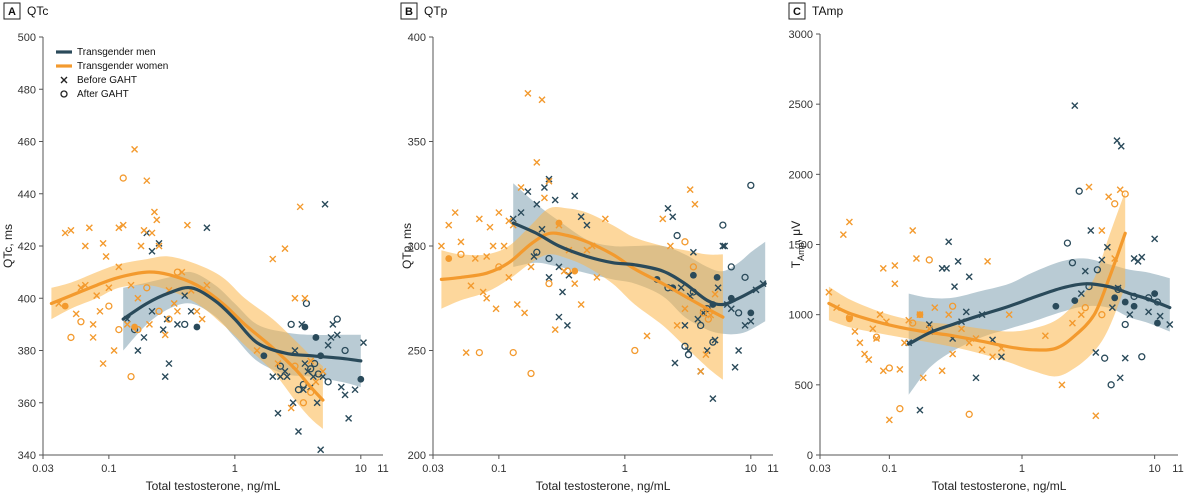 The height and width of the screenshot is (496, 1200). Describe the element at coordinates (27, 90) in the screenshot. I see `y-tick-label: 480` at that location.